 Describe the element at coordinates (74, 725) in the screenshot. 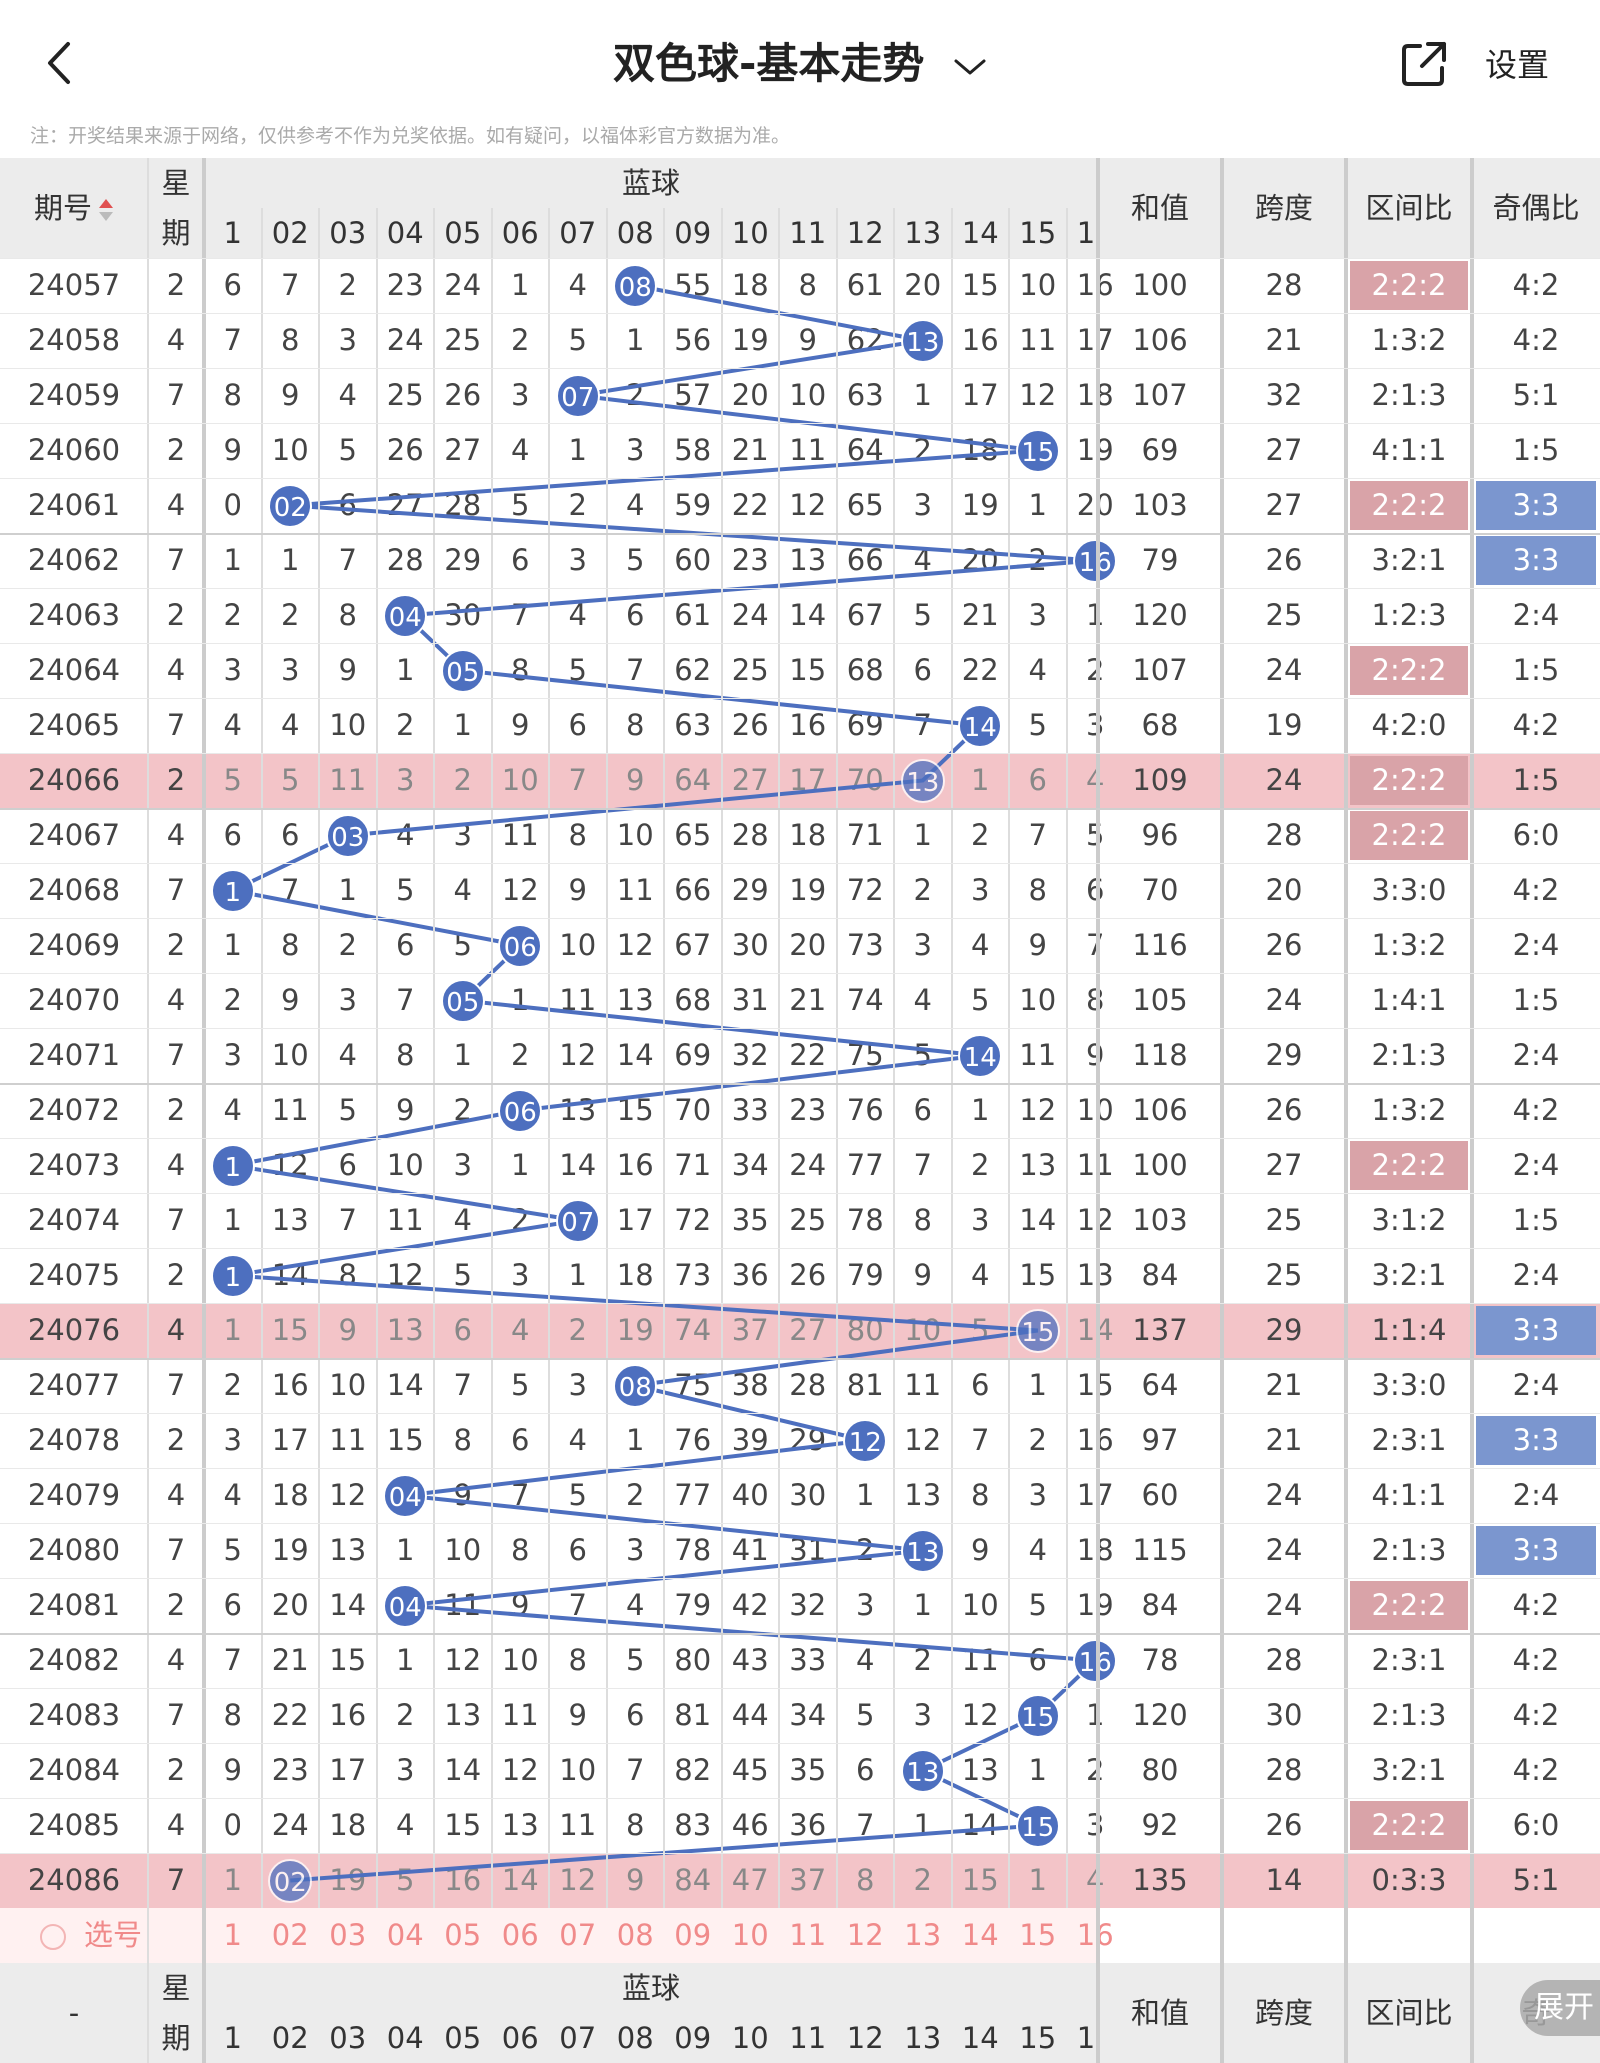

I see `issue-number: 24065` at that location.